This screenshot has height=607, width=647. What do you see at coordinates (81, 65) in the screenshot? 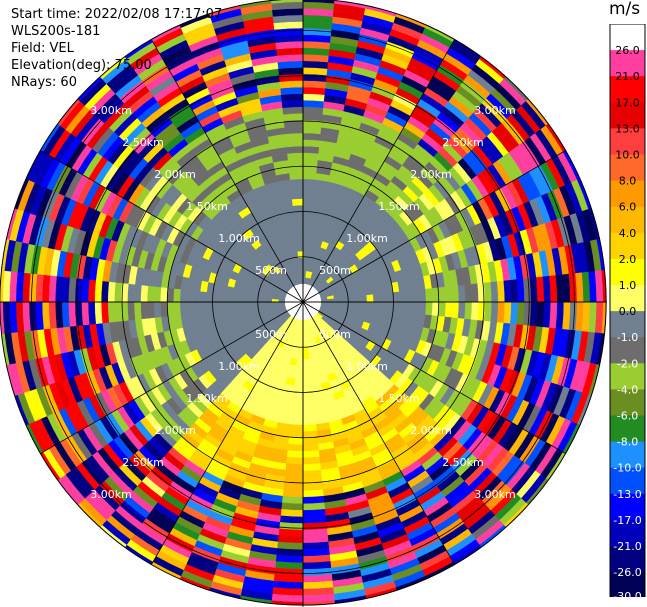
I see `elevation-label: Elevation(deg): 75.00` at bounding box center [81, 65].